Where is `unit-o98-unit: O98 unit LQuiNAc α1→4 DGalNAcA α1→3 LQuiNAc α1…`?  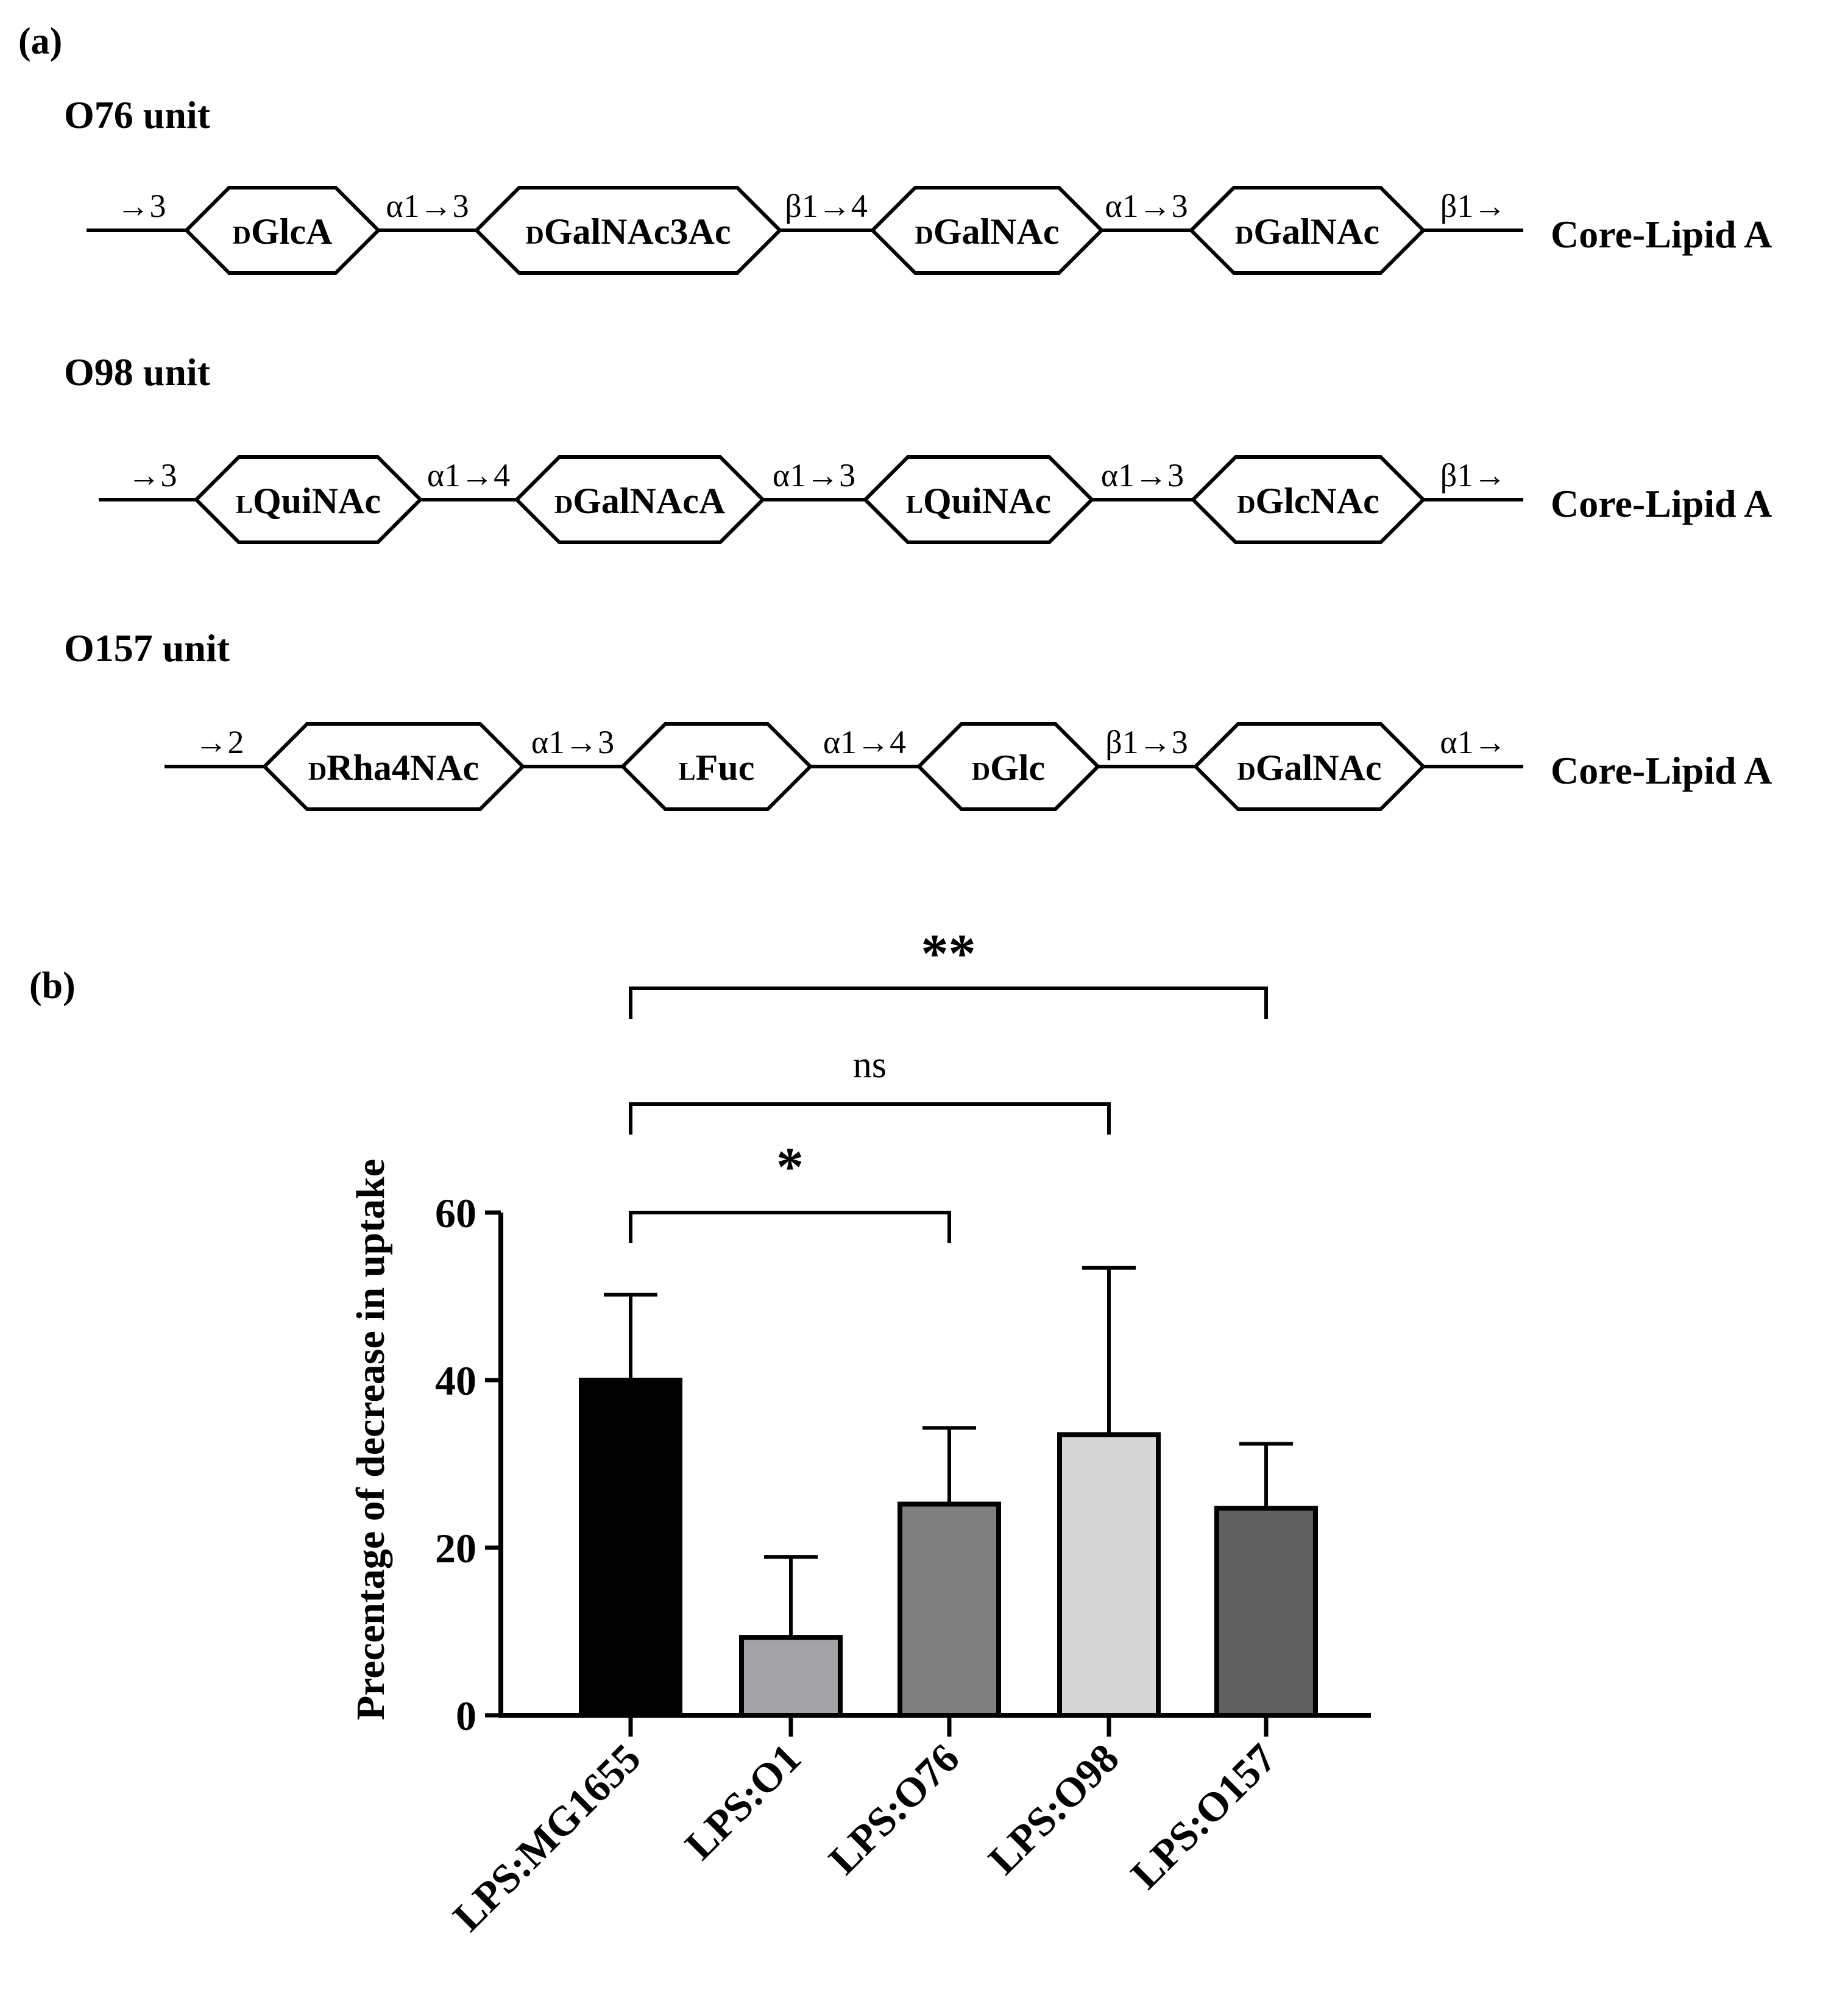 unit-o98-unit: O98 unit LQuiNAc α1→4 DGalNAcA α1→3 LQuiNAc α1… is located at coordinates (918, 447).